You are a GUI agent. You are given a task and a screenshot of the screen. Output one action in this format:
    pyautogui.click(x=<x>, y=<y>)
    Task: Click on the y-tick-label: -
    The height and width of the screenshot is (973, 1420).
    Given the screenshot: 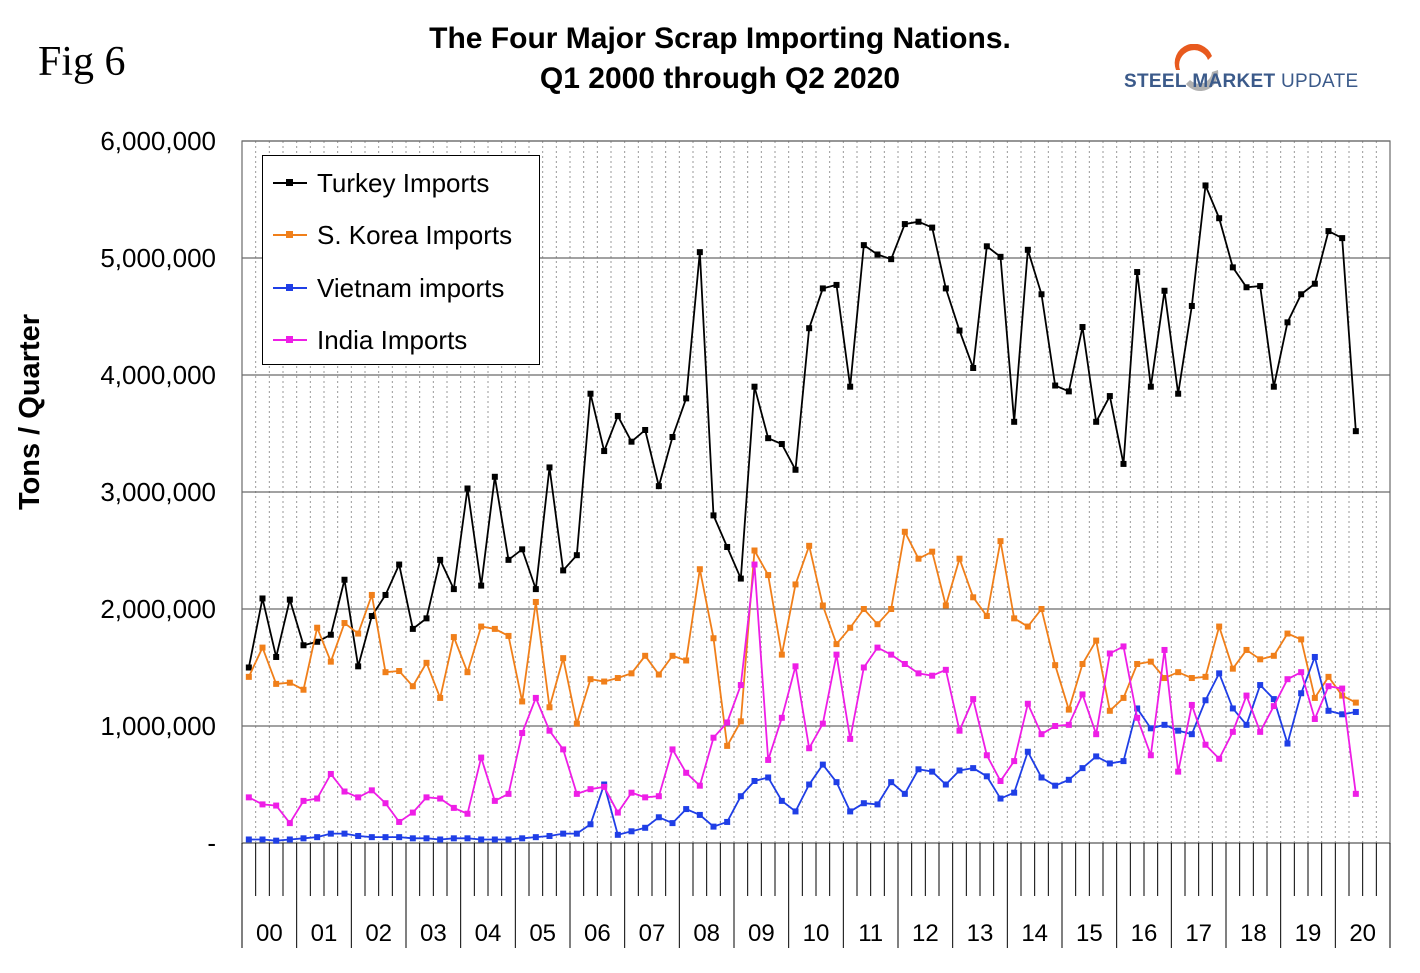 What is the action you would take?
    pyautogui.click(x=211, y=843)
    